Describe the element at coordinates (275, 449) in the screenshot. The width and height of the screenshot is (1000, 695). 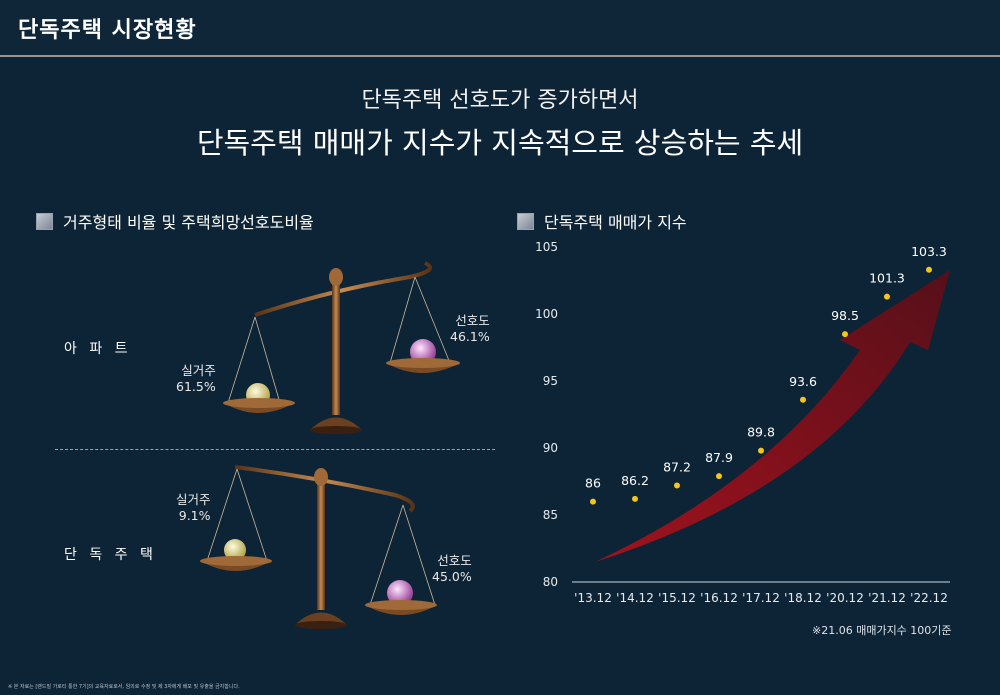
I see `row-divider` at that location.